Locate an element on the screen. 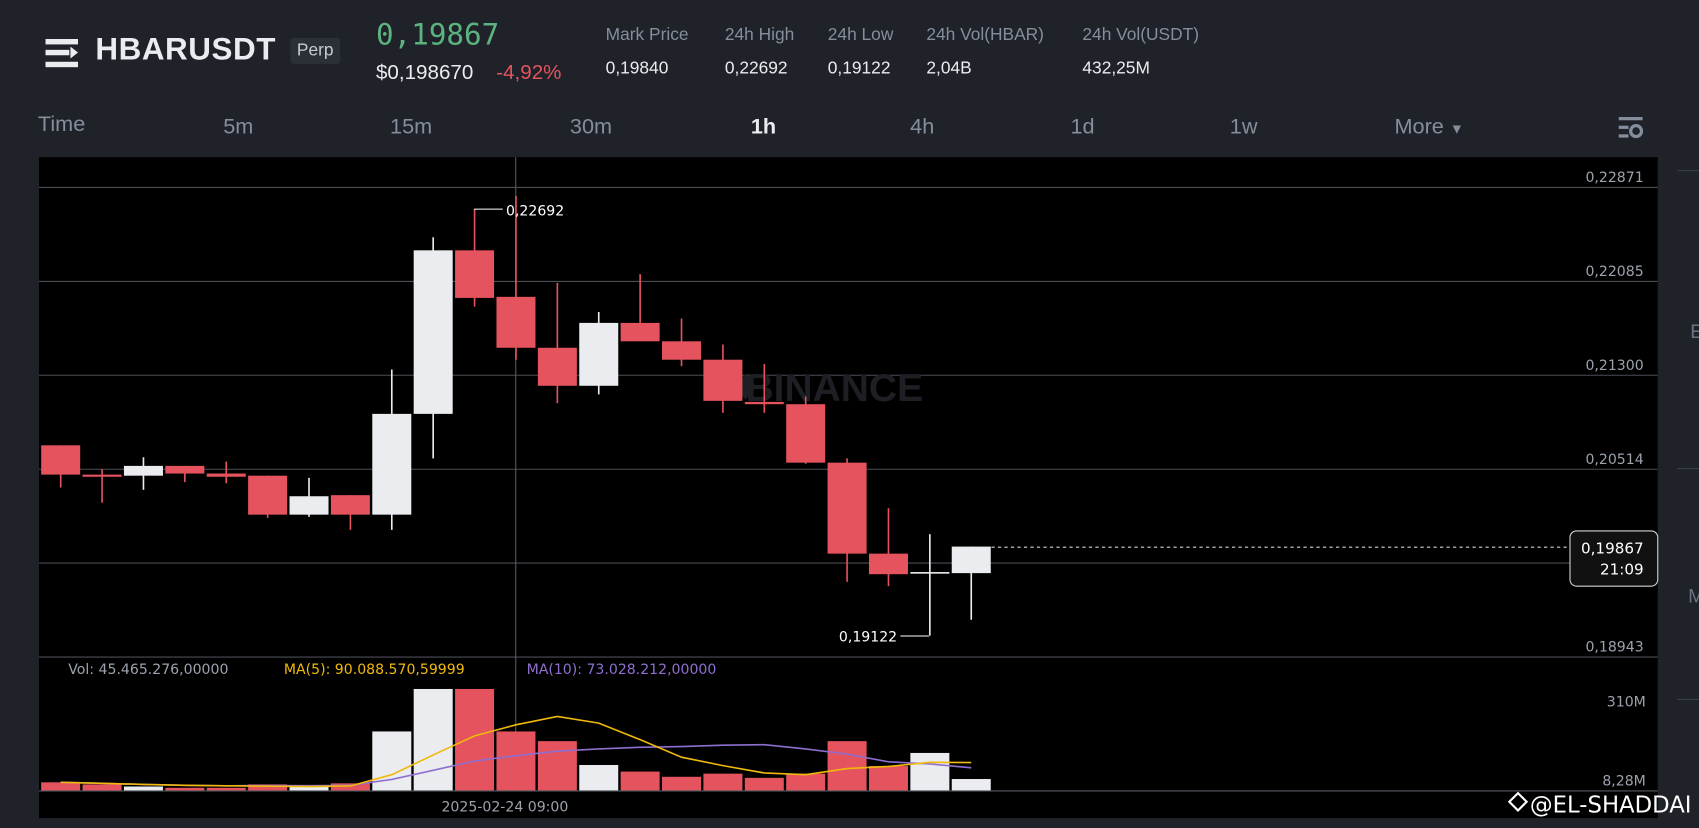 The width and height of the screenshot is (1699, 828). stat-value-24h-vol-usdt: 432,25M is located at coordinates (1116, 69).